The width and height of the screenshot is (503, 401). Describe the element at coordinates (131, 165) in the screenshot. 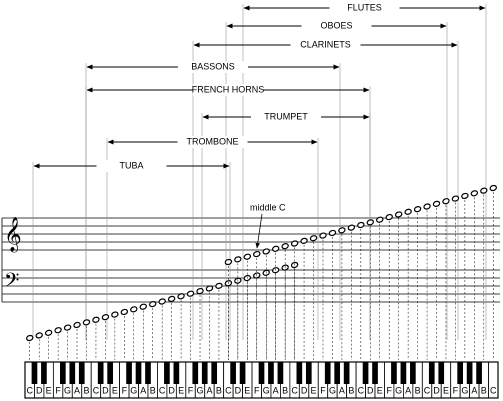

I see `range-label: TUBA` at that location.